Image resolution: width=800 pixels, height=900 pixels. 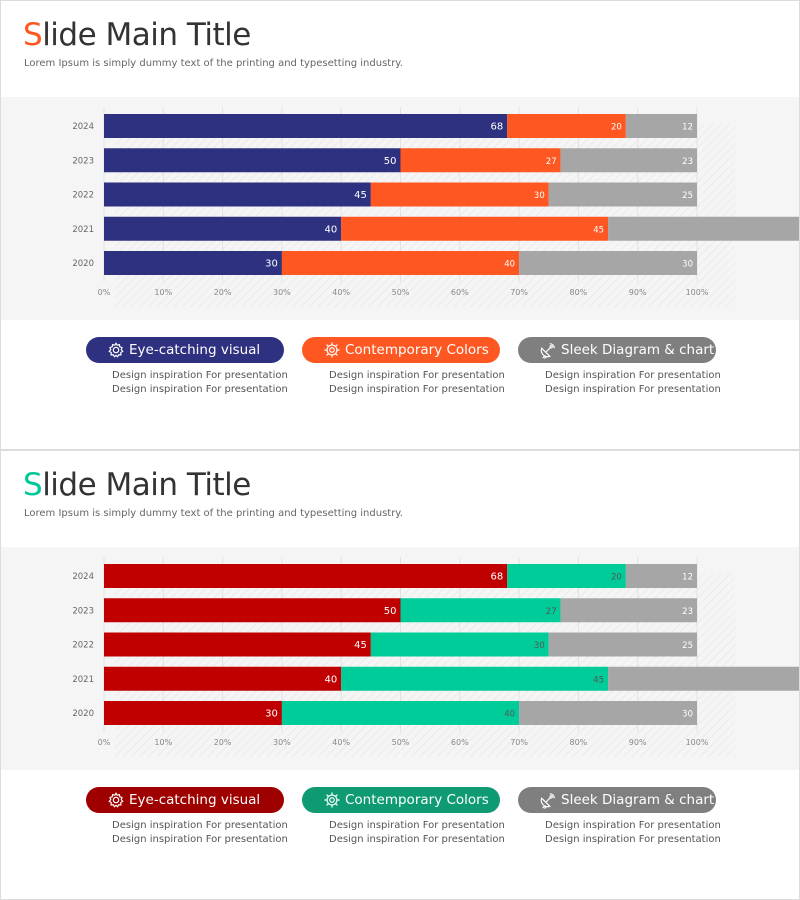 What do you see at coordinates (332, 350) in the screenshot?
I see `cog-wheel-icon` at bounding box center [332, 350].